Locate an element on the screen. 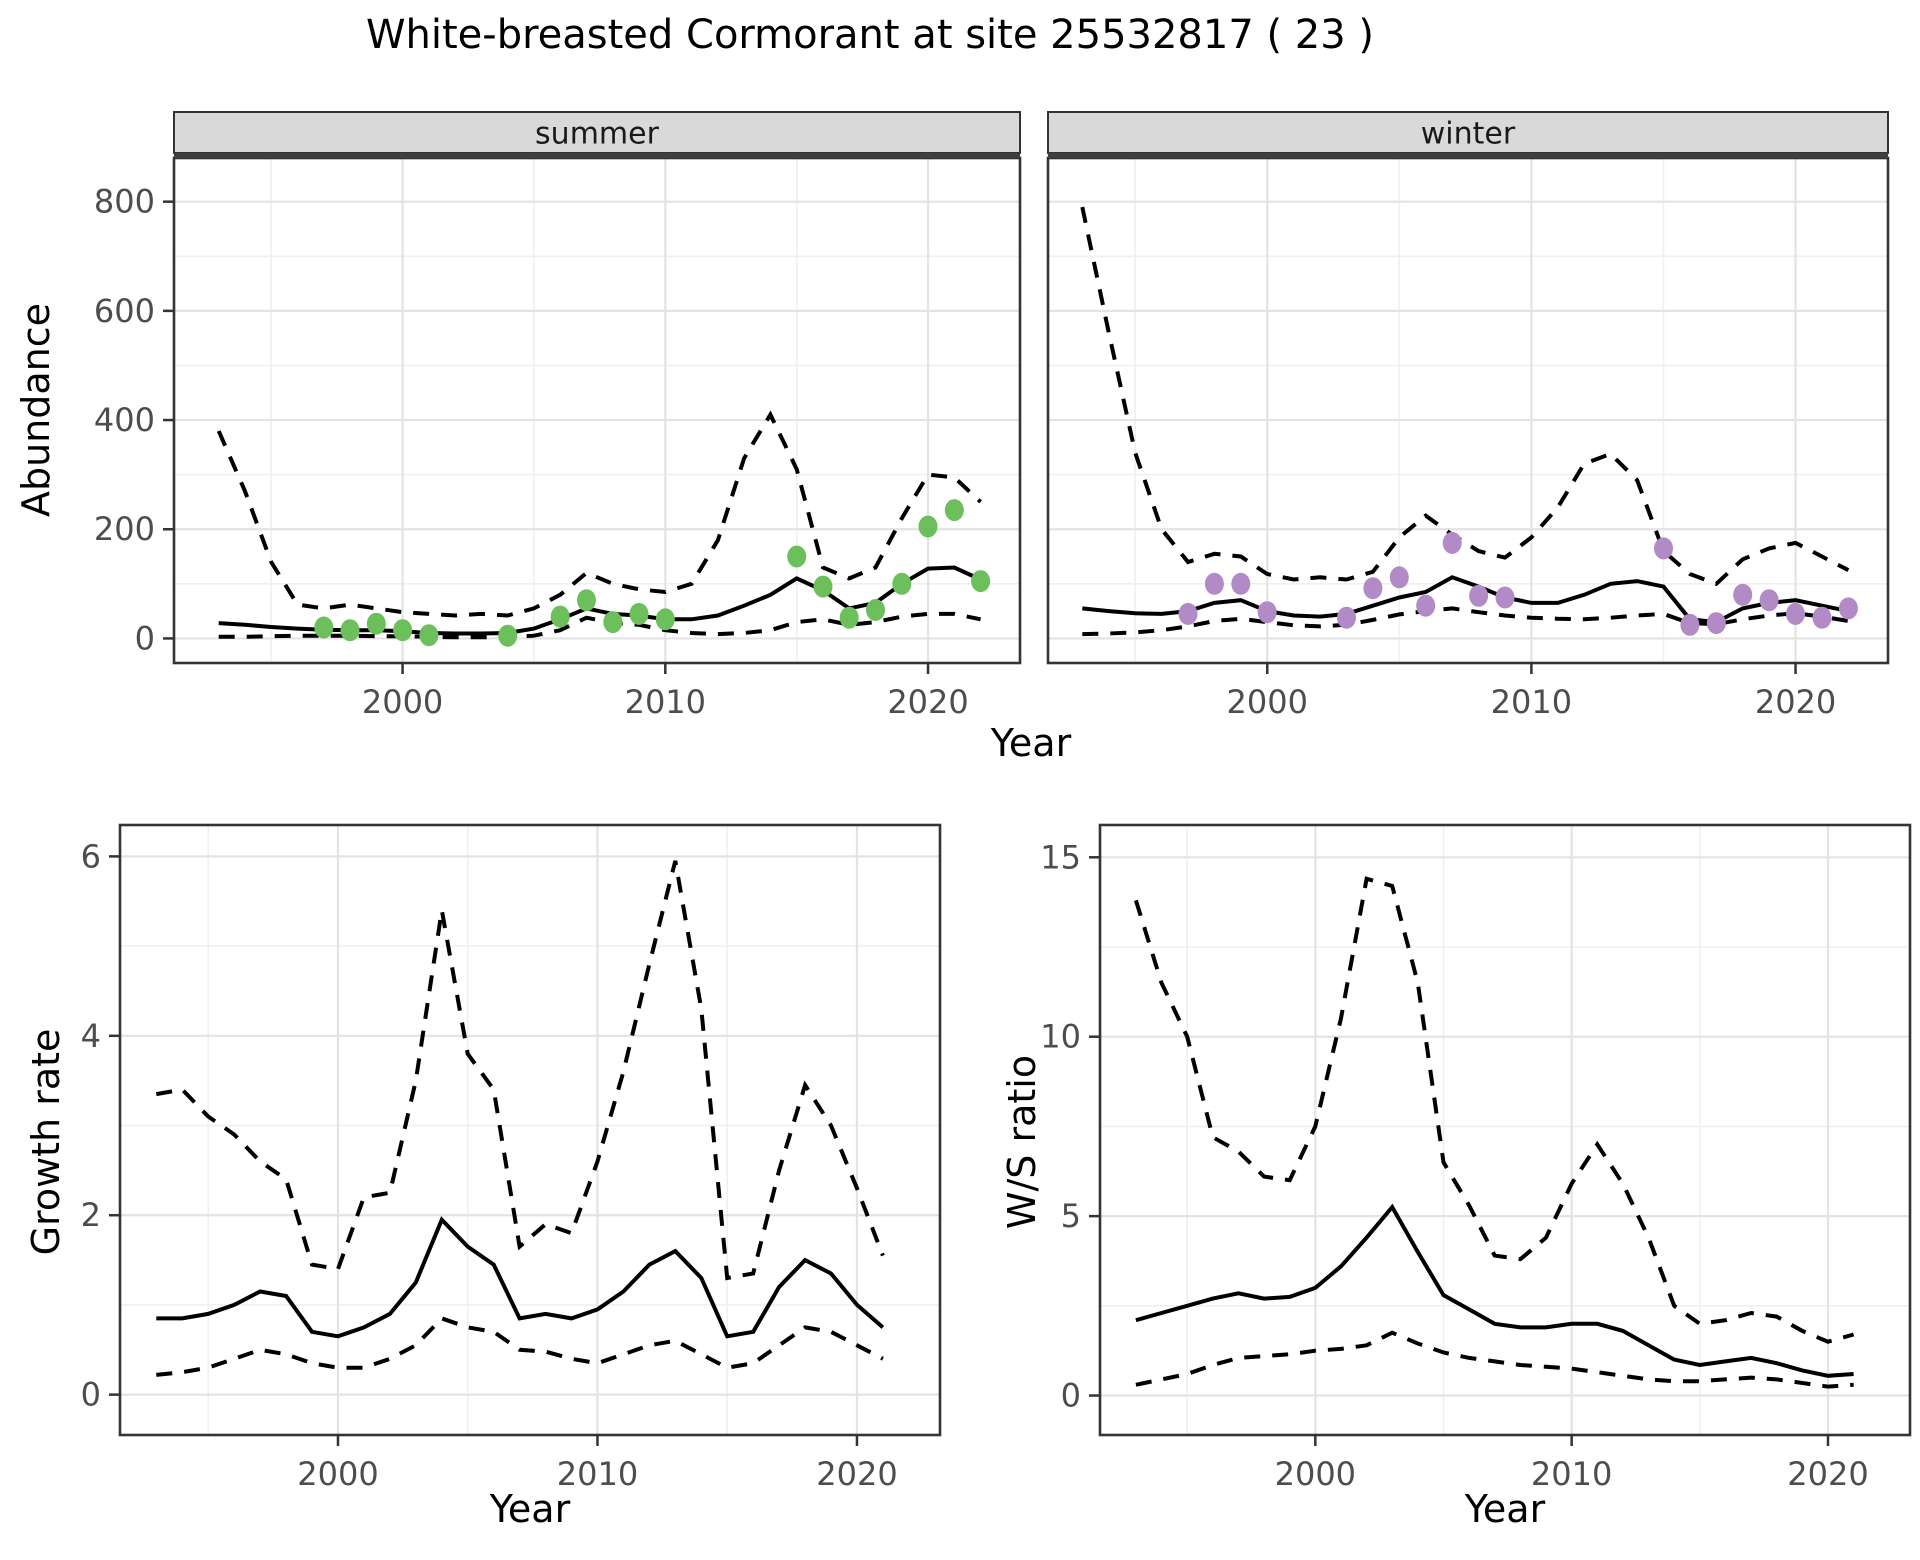 The height and width of the screenshot is (1560, 1920). facet-strip: winter is located at coordinates (1468, 134).